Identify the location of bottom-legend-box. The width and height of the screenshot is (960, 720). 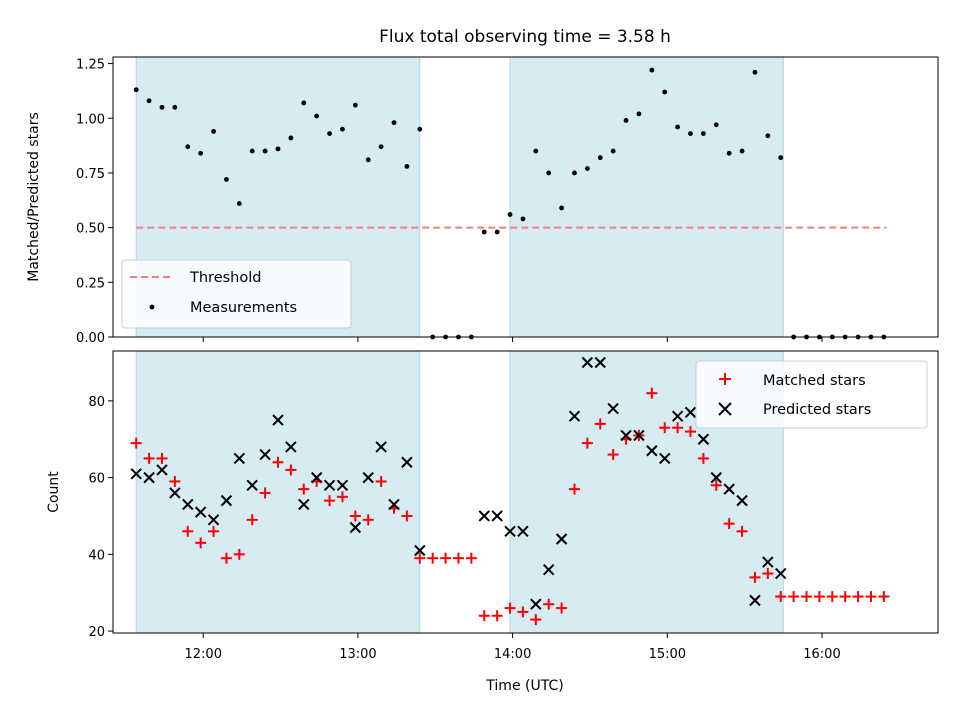
(811, 394).